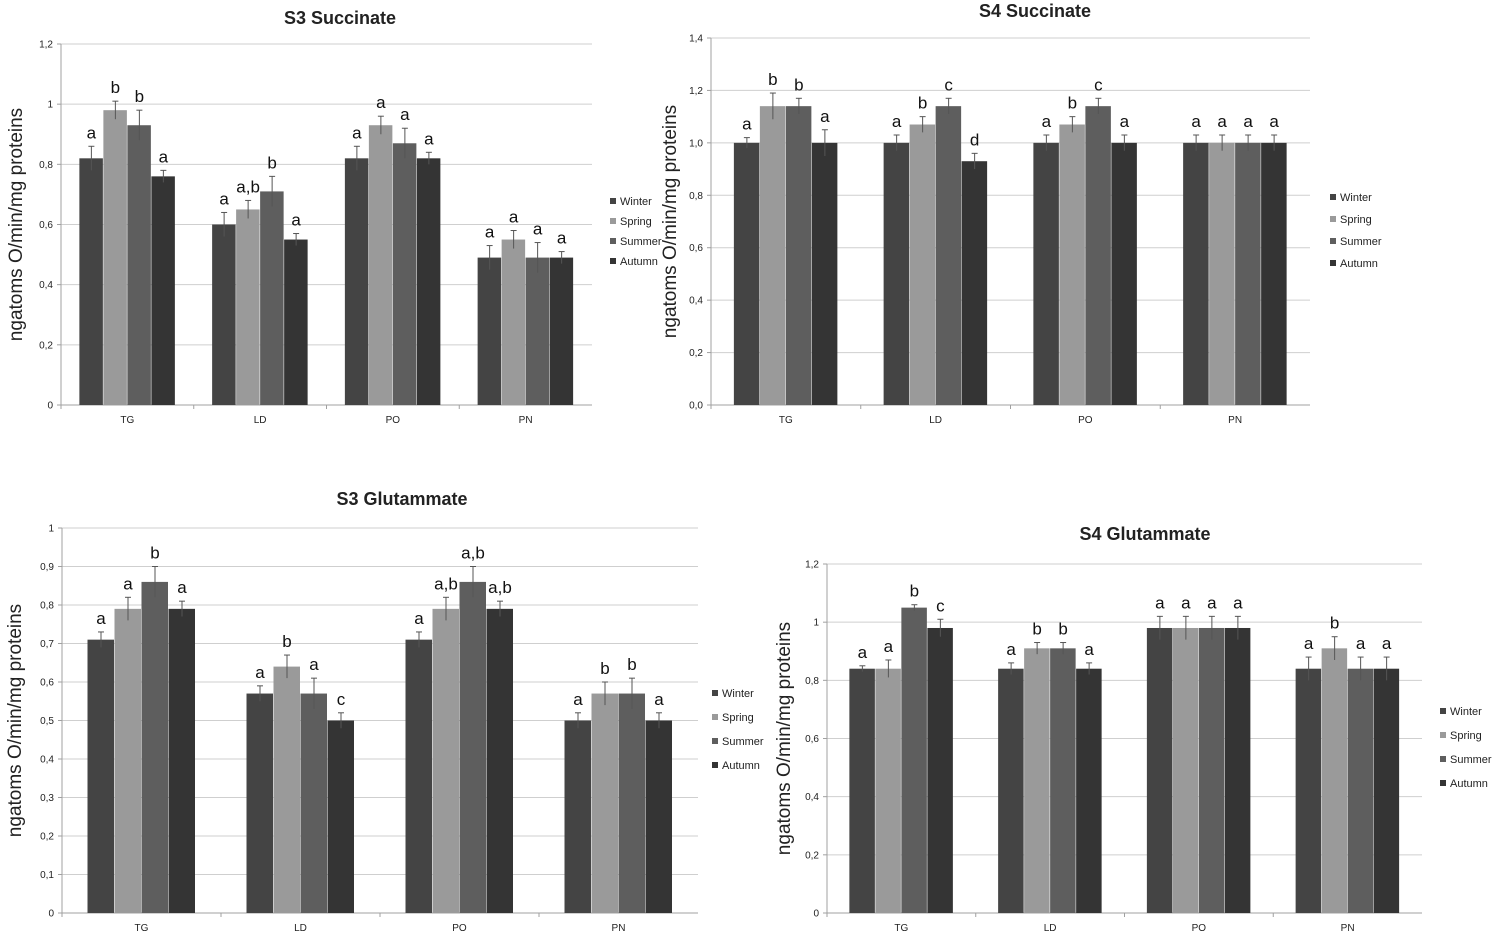  Describe the element at coordinates (46, 345) in the screenshot. I see `chart1-y-tick-label: 0,2` at that location.